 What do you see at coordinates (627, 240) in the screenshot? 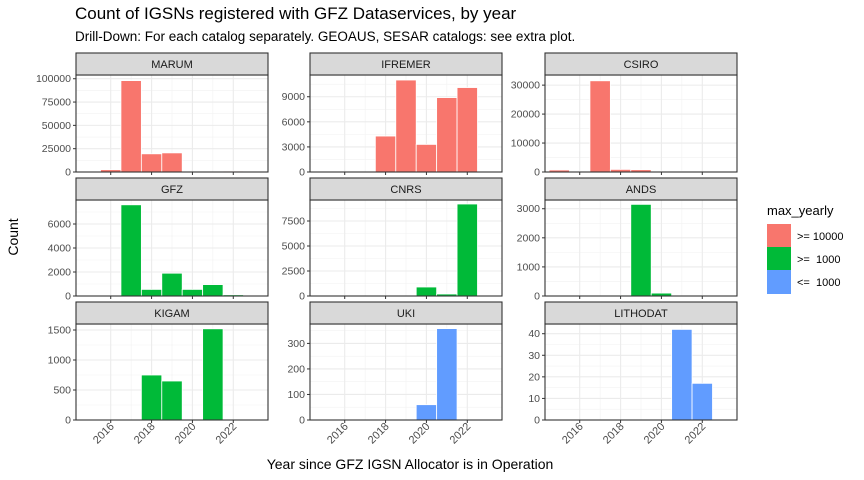
I see `panel-ands: ANDS 0 1000 2000 3000` at bounding box center [627, 240].